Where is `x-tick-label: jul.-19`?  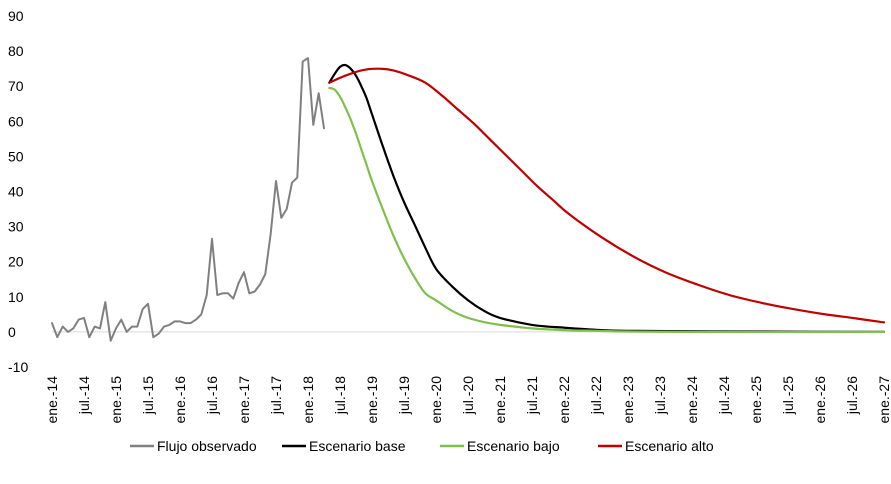
x-tick-label: jul.-19 is located at coordinates (404, 395).